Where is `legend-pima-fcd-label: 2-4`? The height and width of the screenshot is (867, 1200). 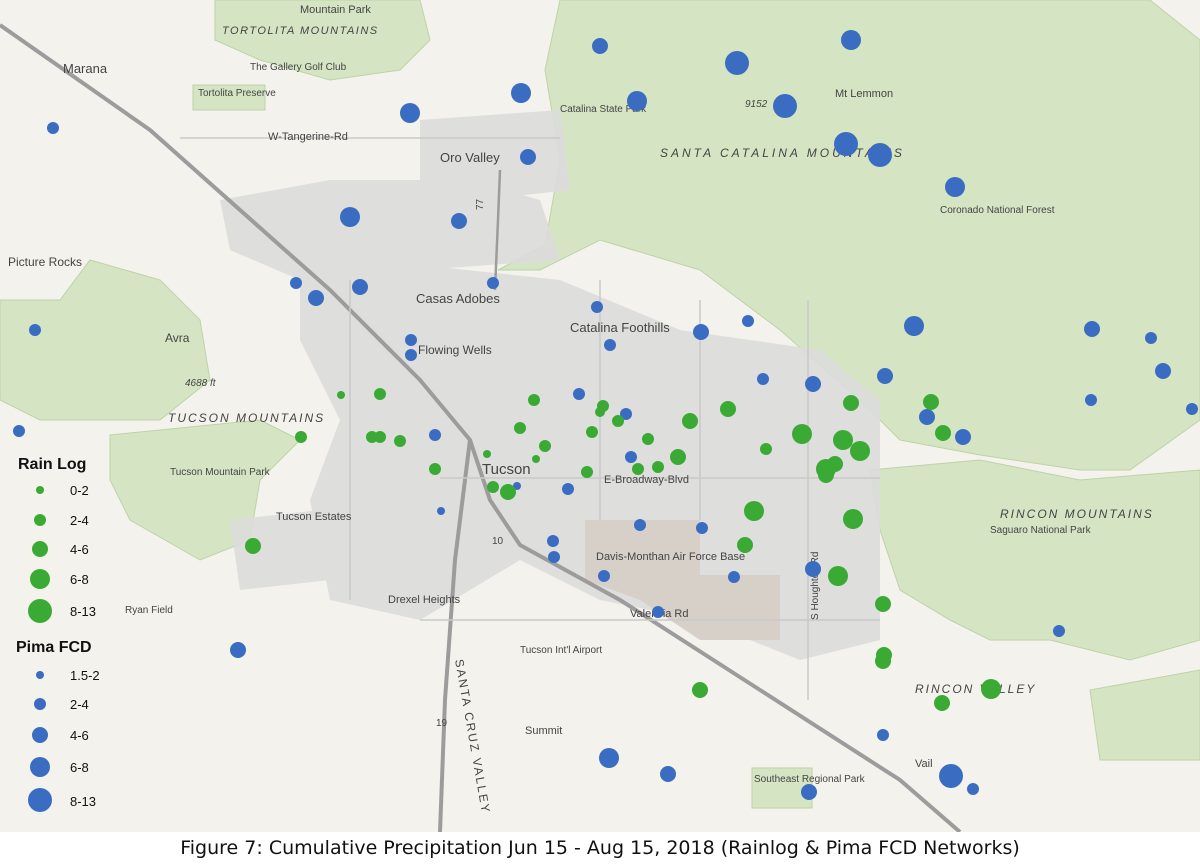
legend-pima-fcd-label: 2-4 is located at coordinates (79, 704).